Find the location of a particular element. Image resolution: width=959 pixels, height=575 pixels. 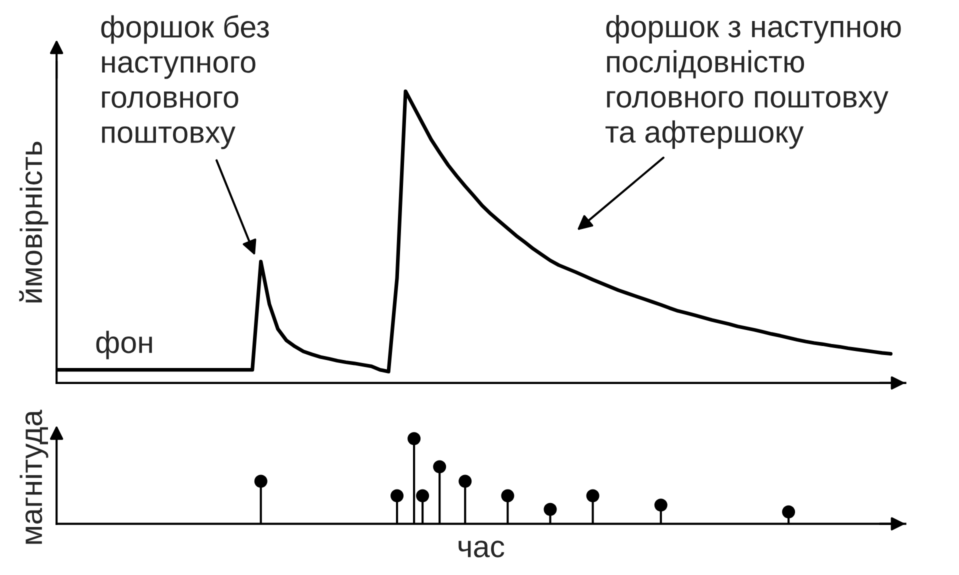

annotation: форшок без наступного головного поштовху is located at coordinates (185, 82).